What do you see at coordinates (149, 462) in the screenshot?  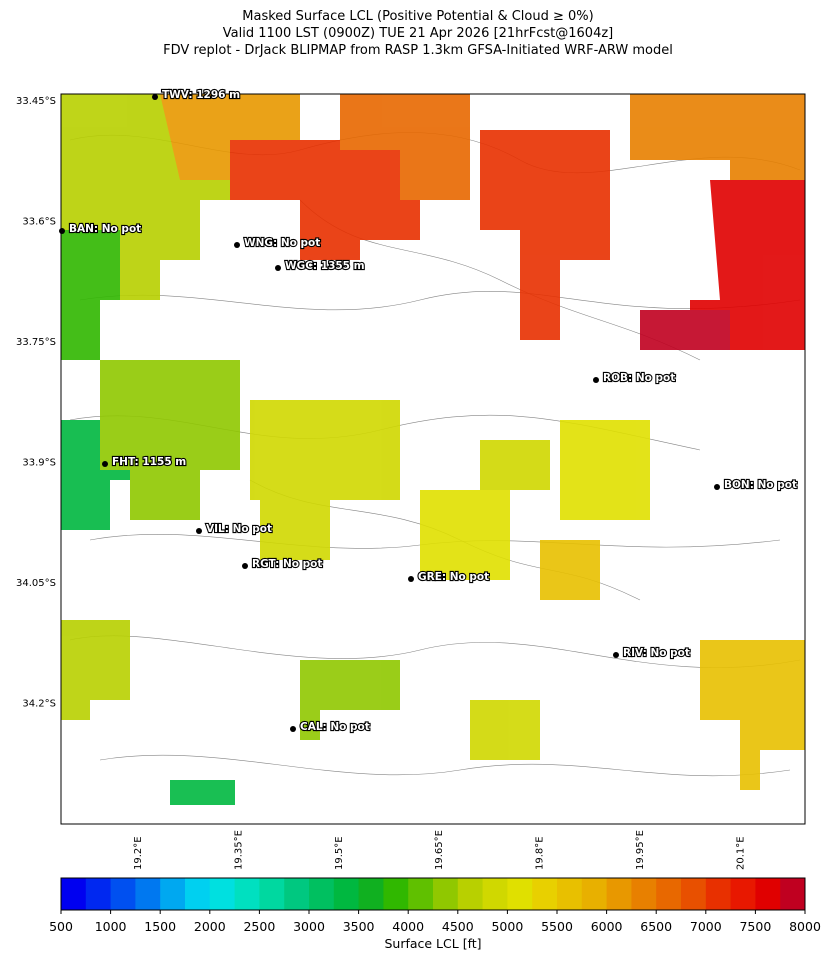 I see `station-label: FHT: 1155 m` at bounding box center [149, 462].